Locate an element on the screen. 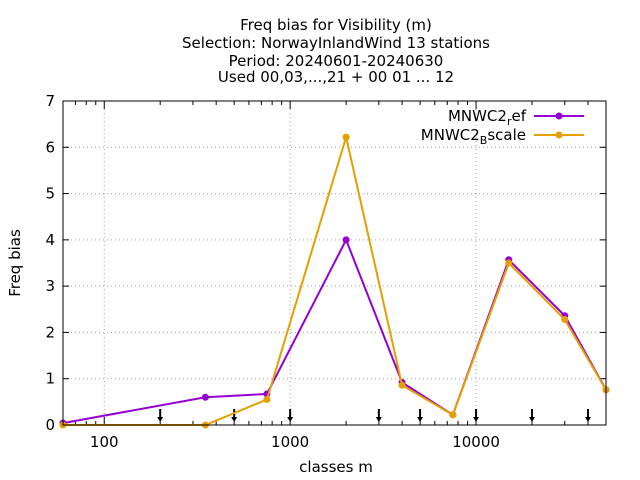 The width and height of the screenshot is (640, 480). y-tick-label: 6 is located at coordinates (50, 147).